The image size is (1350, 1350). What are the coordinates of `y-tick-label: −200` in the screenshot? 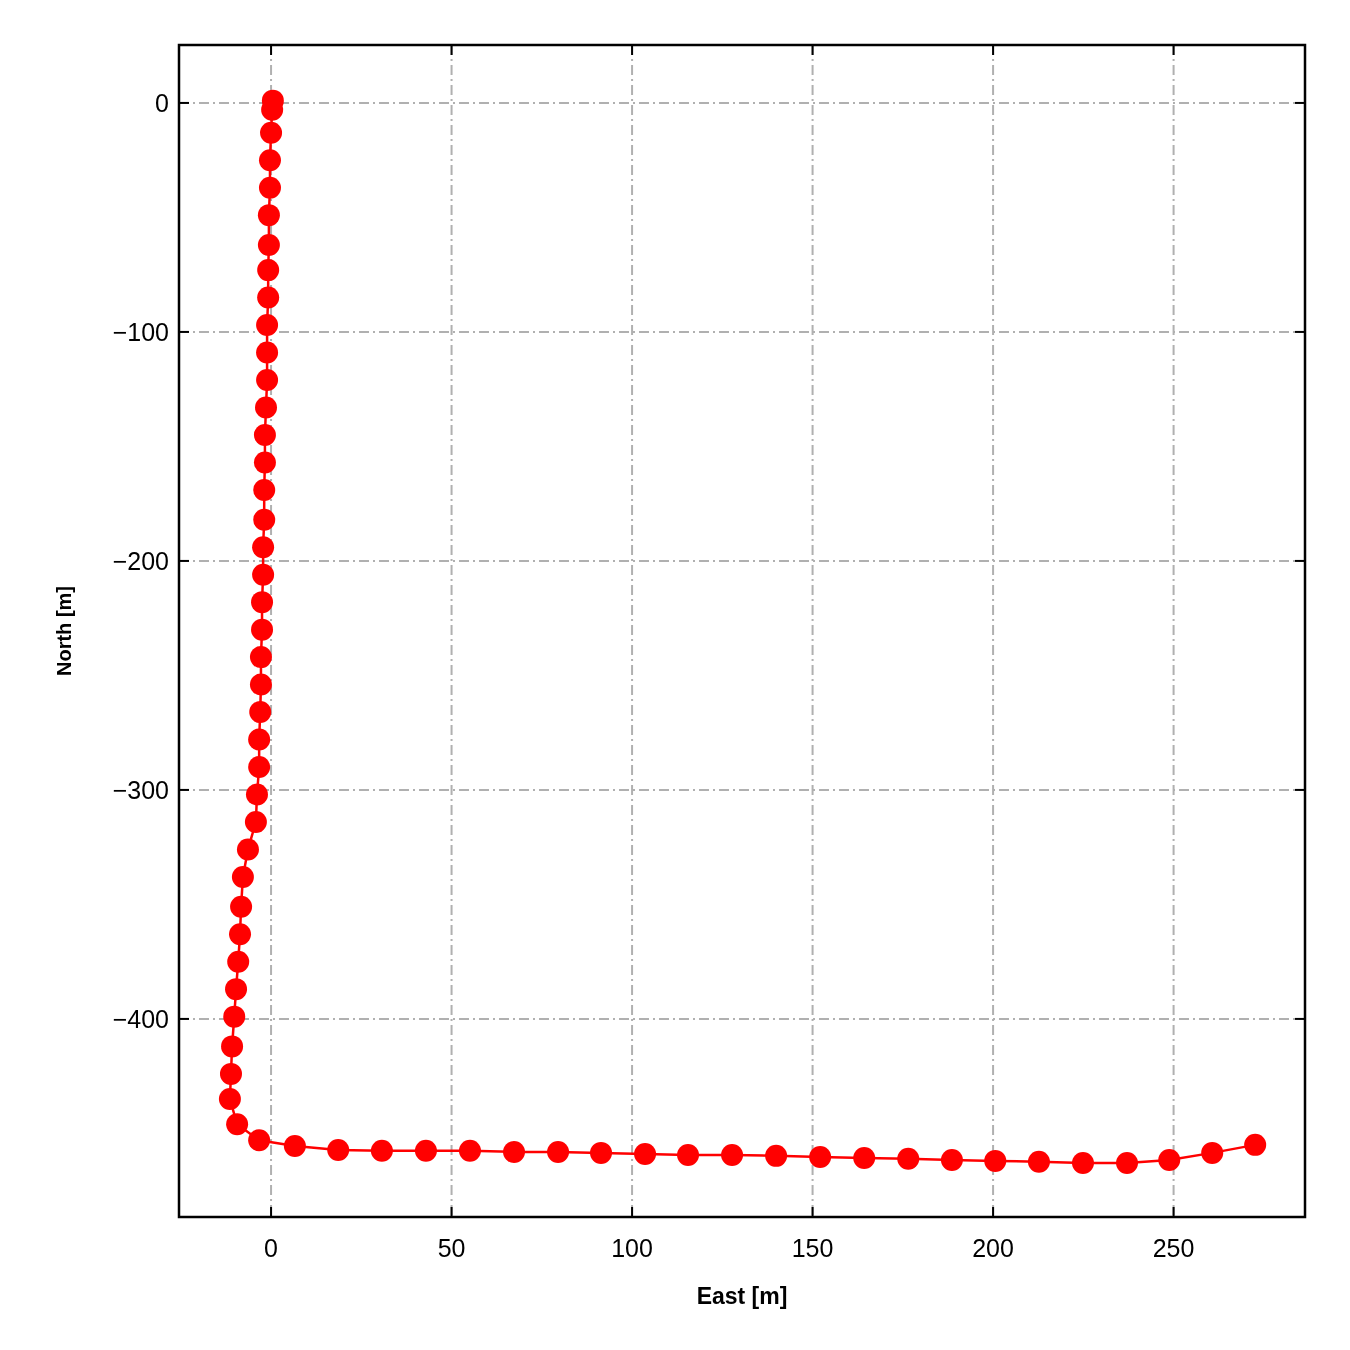 It's located at (140, 560).